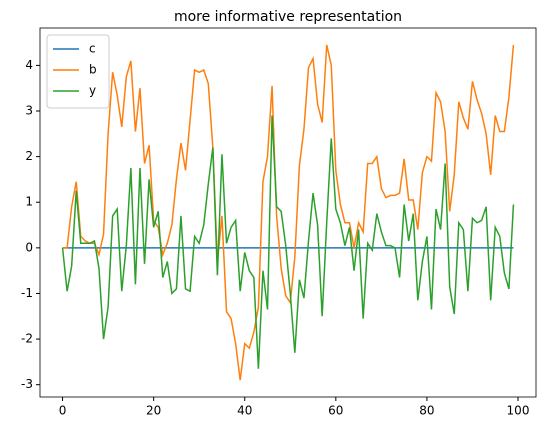  I want to click on y-tick-label: 0, so click(29, 247).